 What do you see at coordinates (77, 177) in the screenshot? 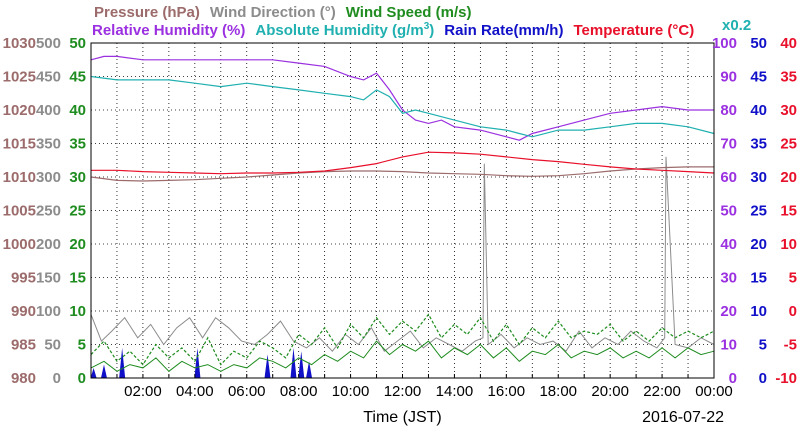
I see `axis-tick-wind-speed: 30` at bounding box center [77, 177].